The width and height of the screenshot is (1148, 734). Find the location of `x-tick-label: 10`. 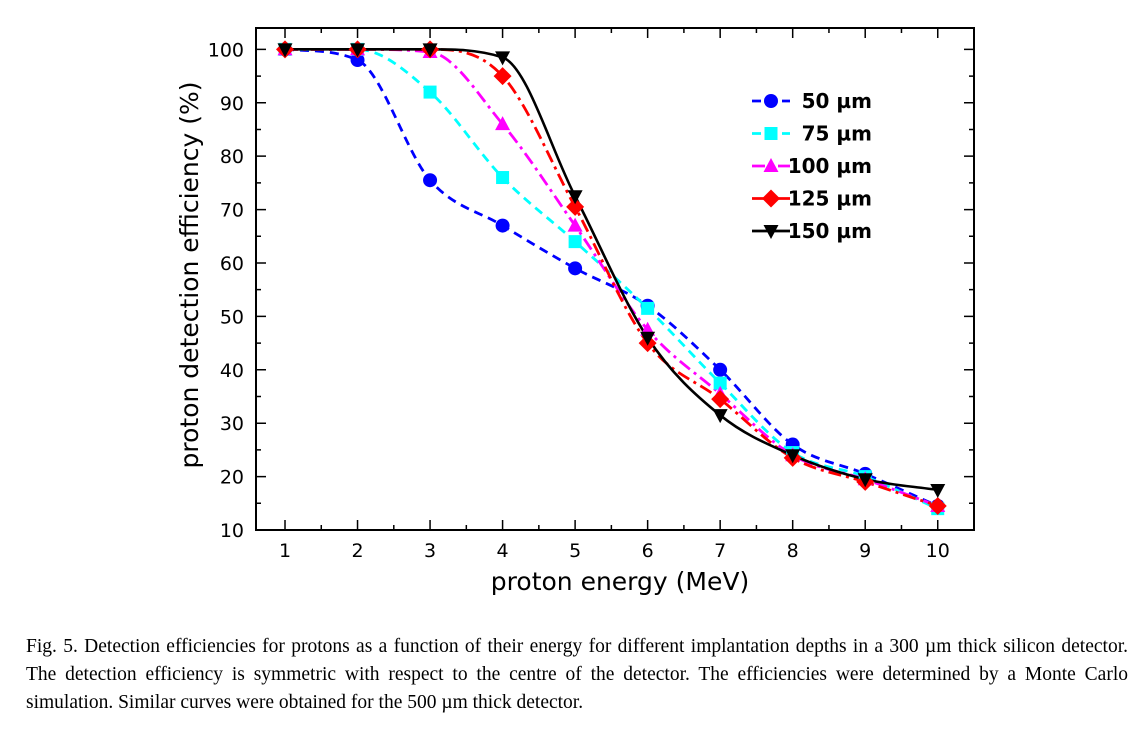

x-tick-label: 10 is located at coordinates (938, 551).